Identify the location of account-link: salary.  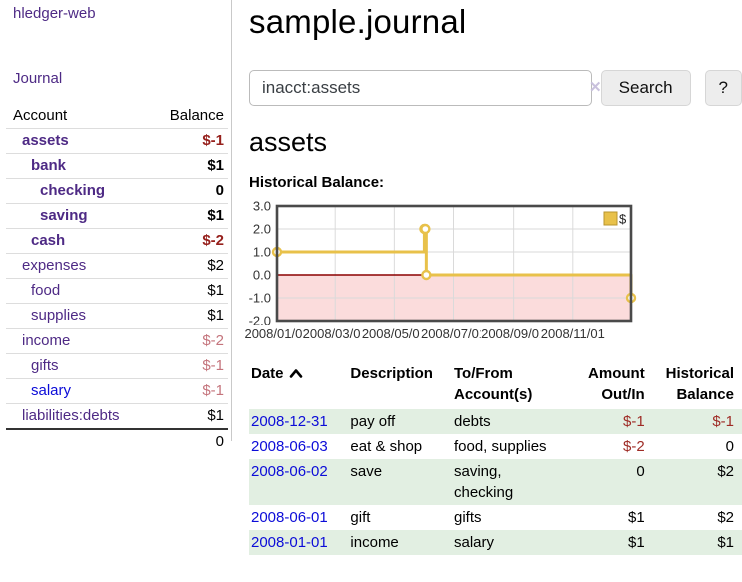
(51, 390).